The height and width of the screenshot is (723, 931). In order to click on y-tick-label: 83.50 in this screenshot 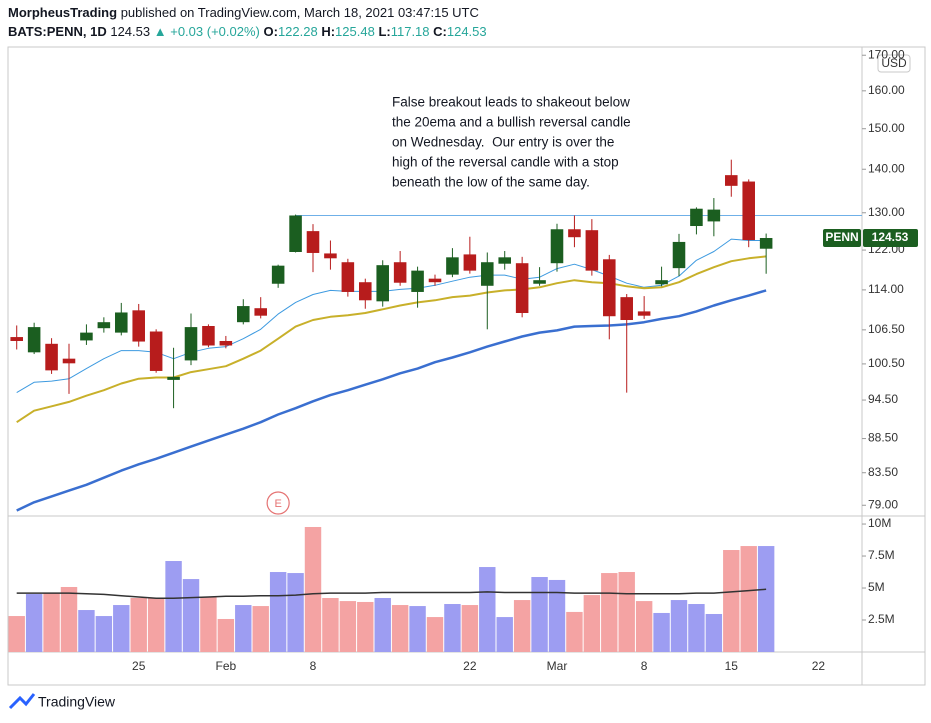, I will do `click(883, 472)`.